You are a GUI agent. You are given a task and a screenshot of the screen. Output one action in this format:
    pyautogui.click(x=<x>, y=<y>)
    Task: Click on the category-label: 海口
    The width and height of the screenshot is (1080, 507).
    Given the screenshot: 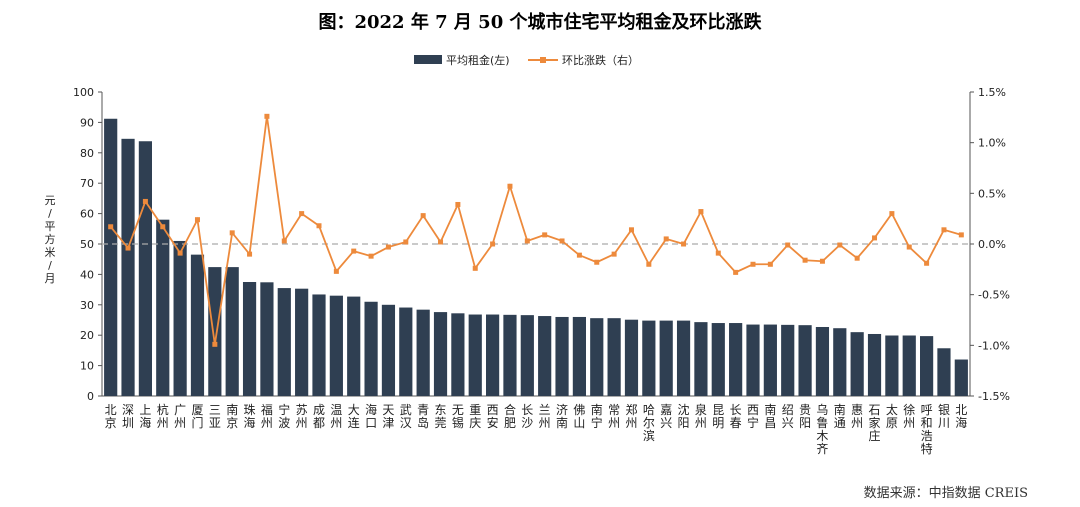 What is the action you would take?
    pyautogui.click(x=371, y=416)
    